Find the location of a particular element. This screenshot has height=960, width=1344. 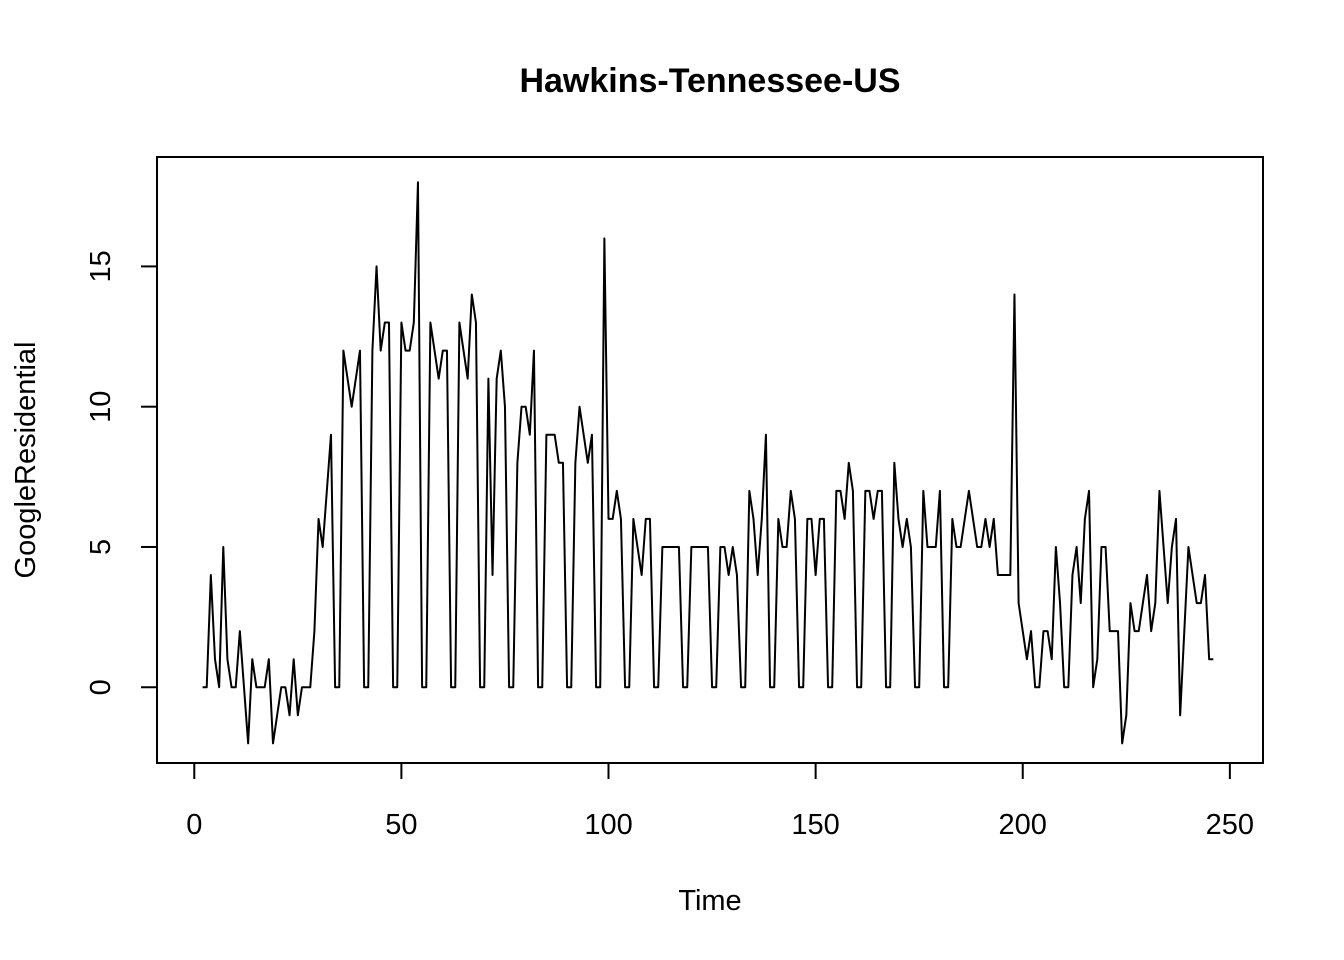

y-axis: 0 5 10 15 is located at coordinates (121, 472).